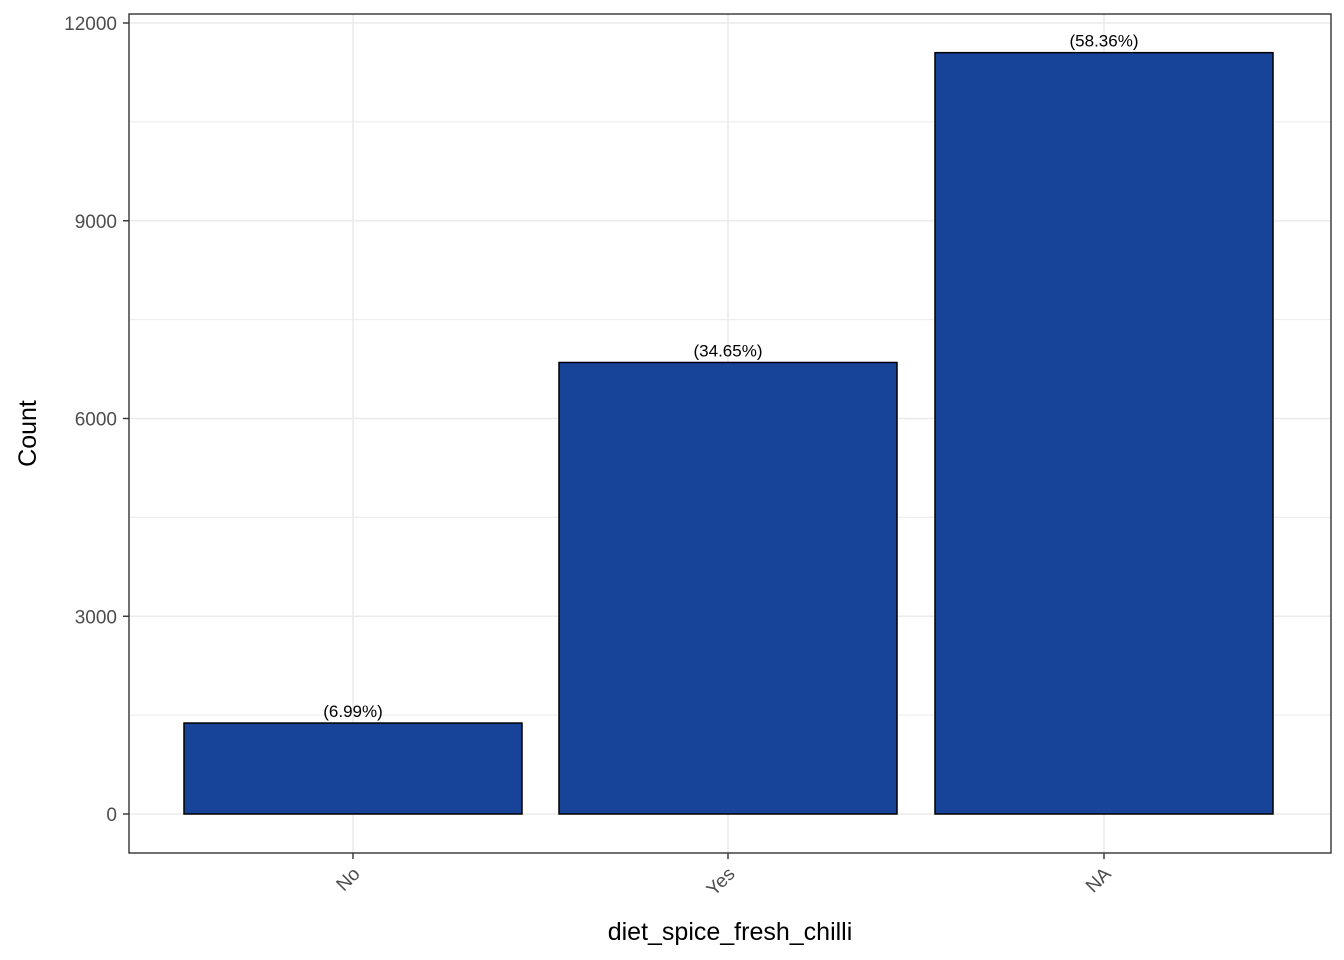 The height and width of the screenshot is (960, 1344). What do you see at coordinates (728, 588) in the screenshot?
I see `bar-yes` at bounding box center [728, 588].